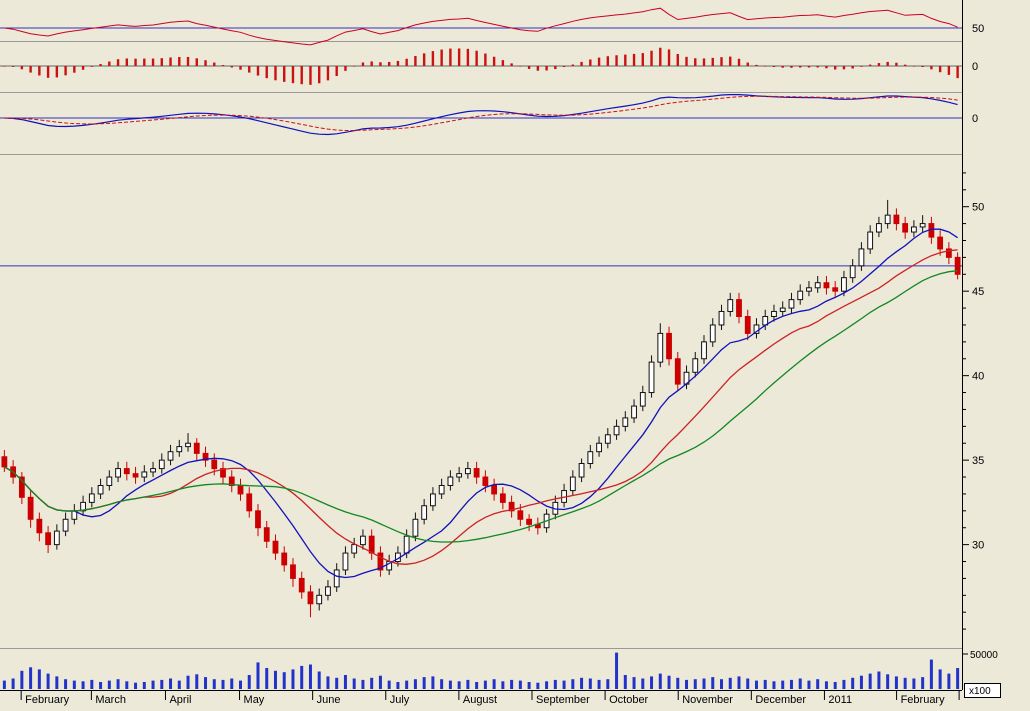  I want to click on month-label: September, so click(563, 700).